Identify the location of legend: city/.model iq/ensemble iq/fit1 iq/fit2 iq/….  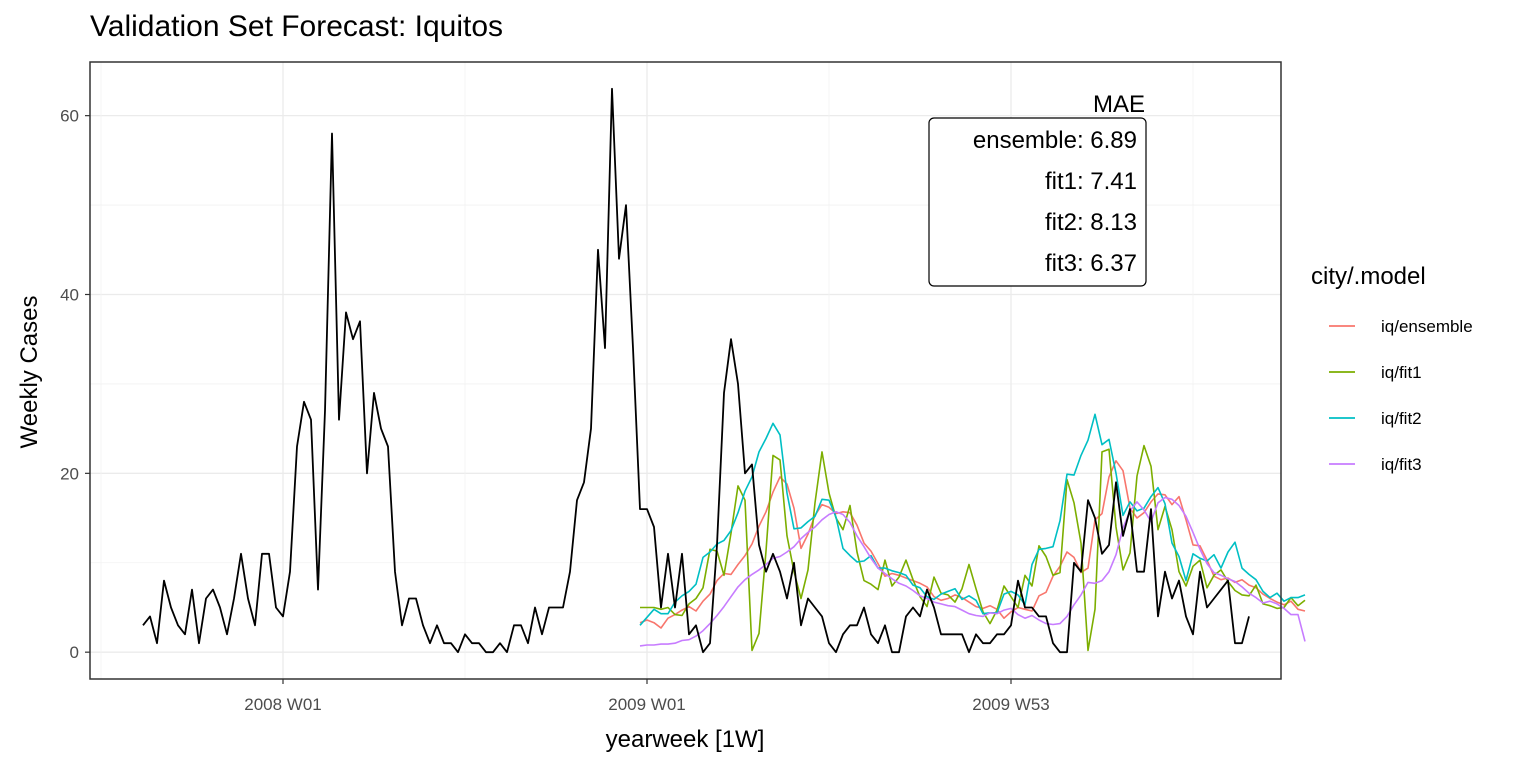
(1392, 368).